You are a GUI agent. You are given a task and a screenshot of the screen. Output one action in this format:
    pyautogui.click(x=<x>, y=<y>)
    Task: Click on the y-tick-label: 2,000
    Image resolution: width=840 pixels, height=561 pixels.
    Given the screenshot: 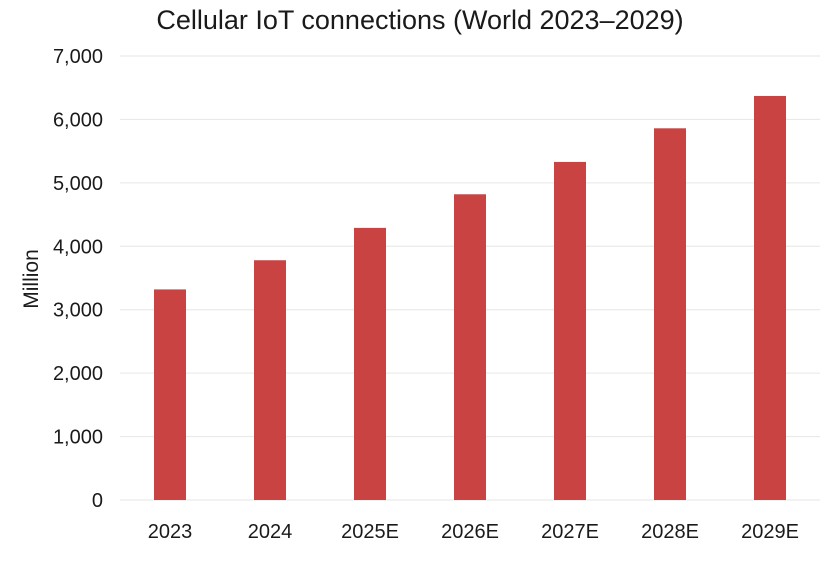 What is the action you would take?
    pyautogui.click(x=78, y=374)
    